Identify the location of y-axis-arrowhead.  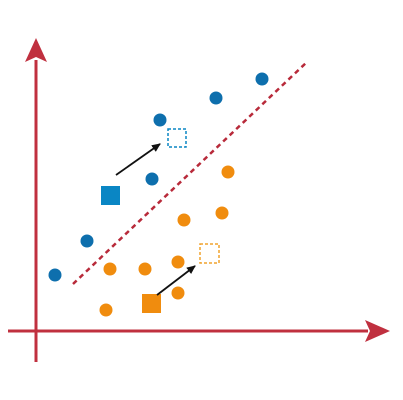
(36, 50).